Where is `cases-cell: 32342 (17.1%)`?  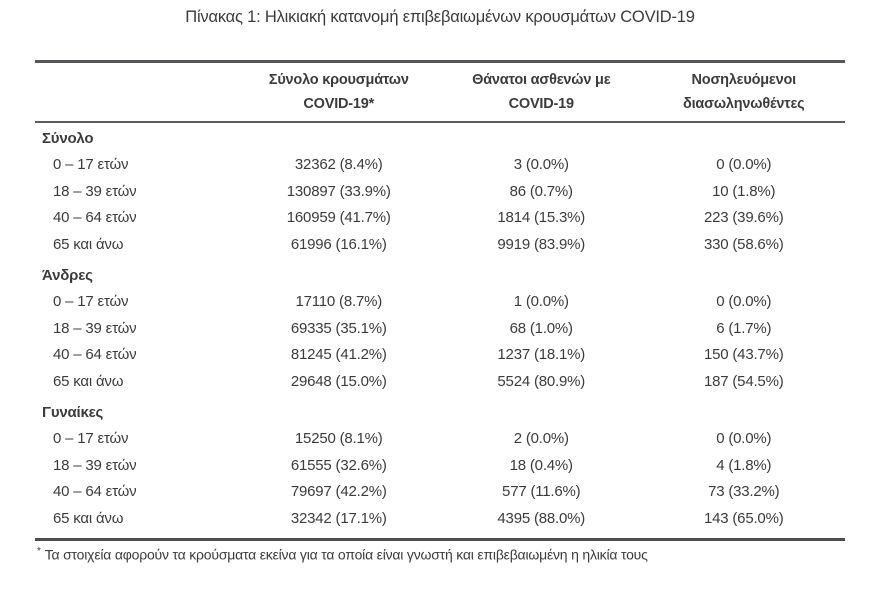
cases-cell: 32342 (17.1%) is located at coordinates (338, 518).